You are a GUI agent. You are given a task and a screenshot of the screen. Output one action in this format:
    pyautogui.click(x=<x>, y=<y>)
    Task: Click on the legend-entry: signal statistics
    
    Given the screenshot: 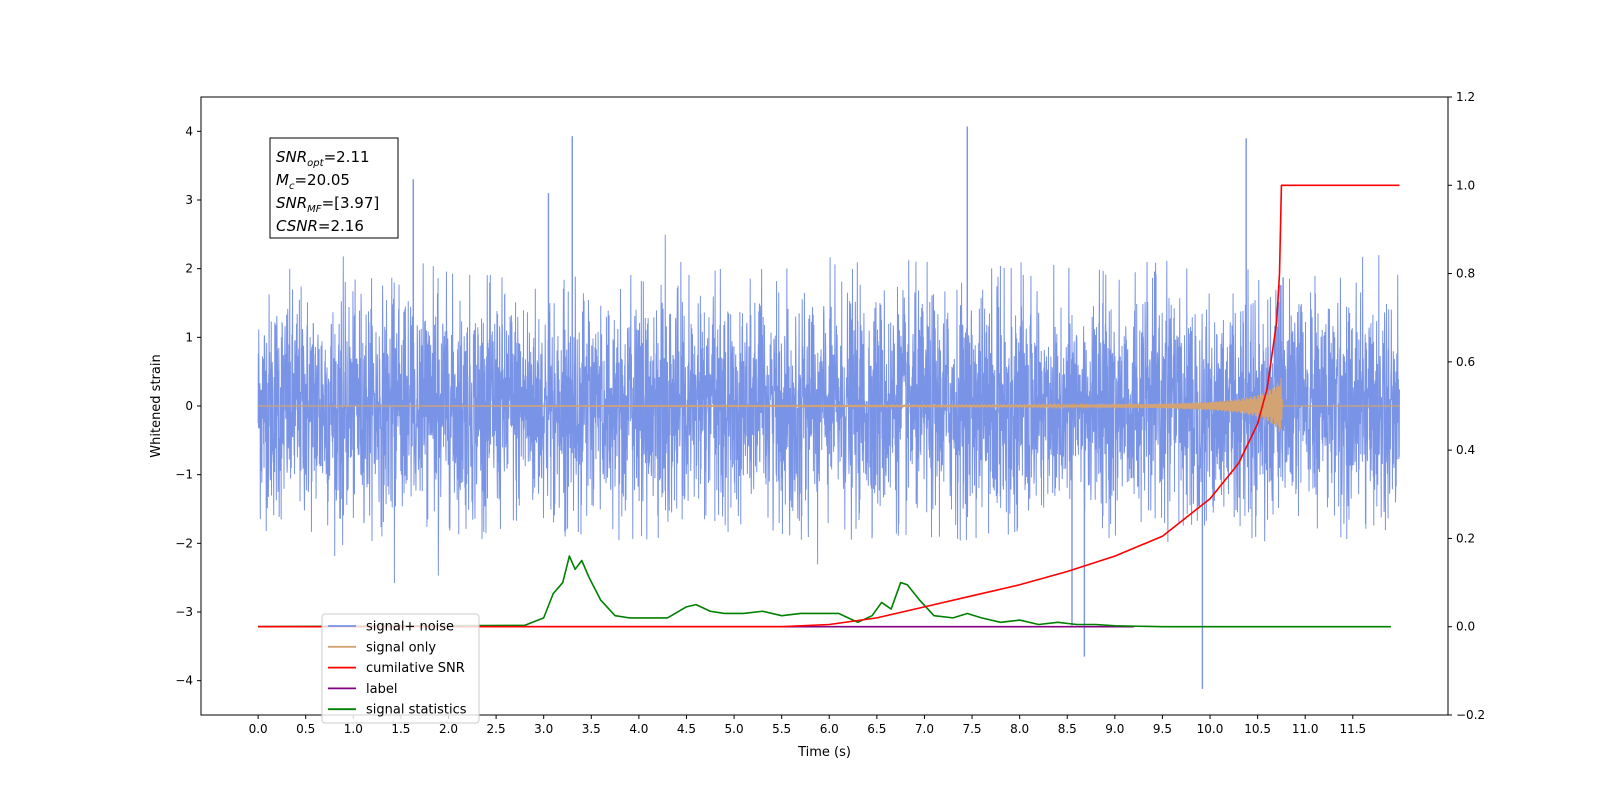 What is the action you would take?
    pyautogui.click(x=416, y=710)
    